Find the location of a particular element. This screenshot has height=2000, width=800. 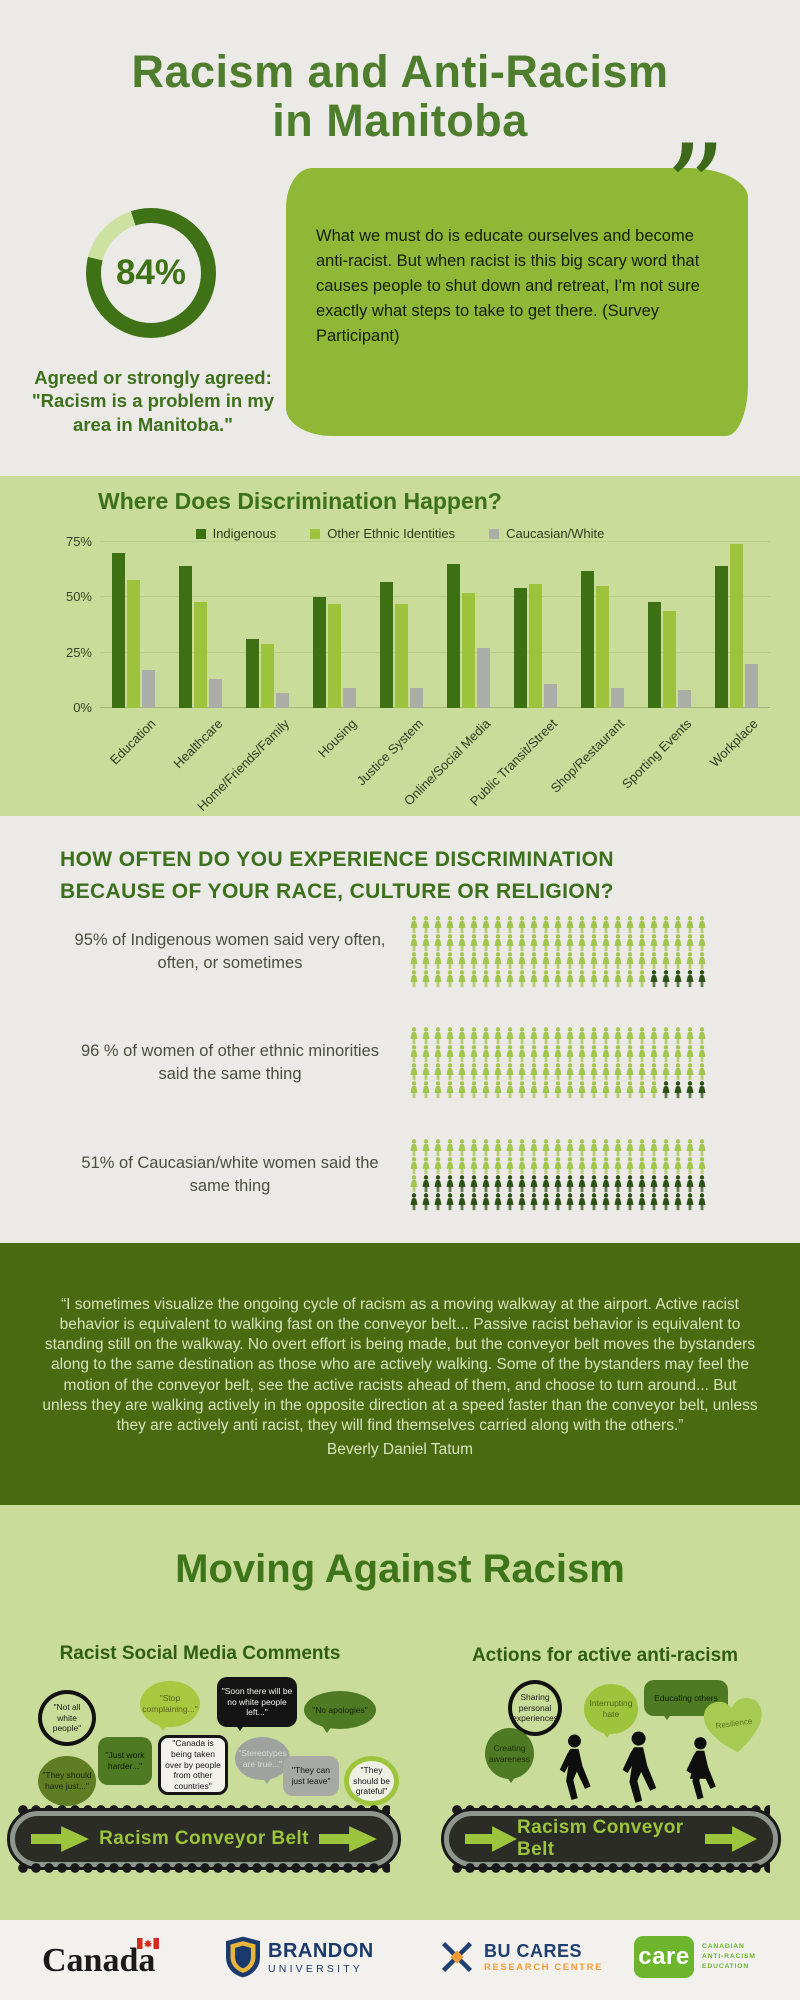

brandon-university-logo: BRANDON UNIVERSITY is located at coordinates (300, 1957).